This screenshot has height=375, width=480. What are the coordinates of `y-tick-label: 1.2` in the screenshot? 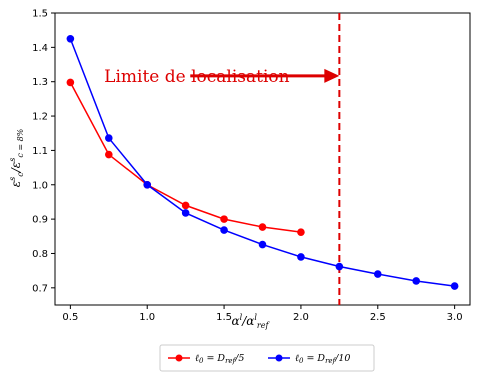 It's located at (40, 117).